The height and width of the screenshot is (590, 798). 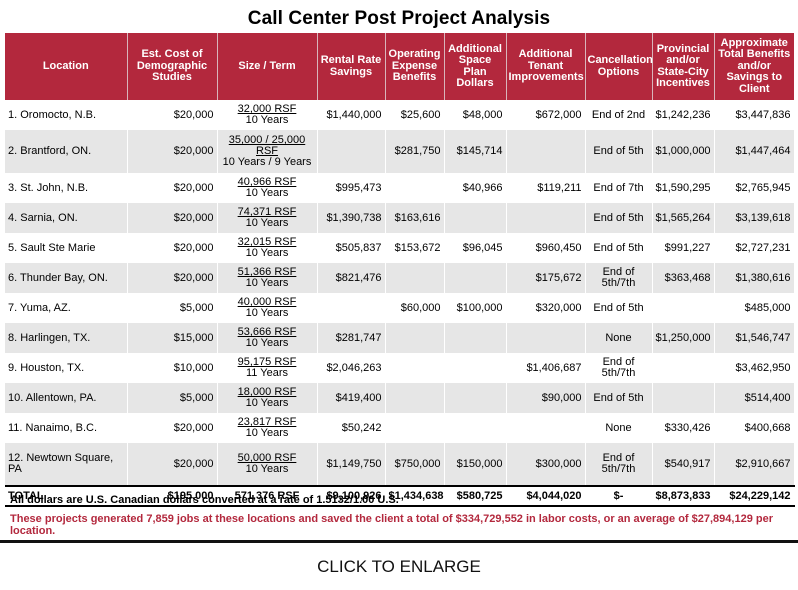 What do you see at coordinates (683, 464) in the screenshot?
I see `cell-incentives: $540,917` at bounding box center [683, 464].